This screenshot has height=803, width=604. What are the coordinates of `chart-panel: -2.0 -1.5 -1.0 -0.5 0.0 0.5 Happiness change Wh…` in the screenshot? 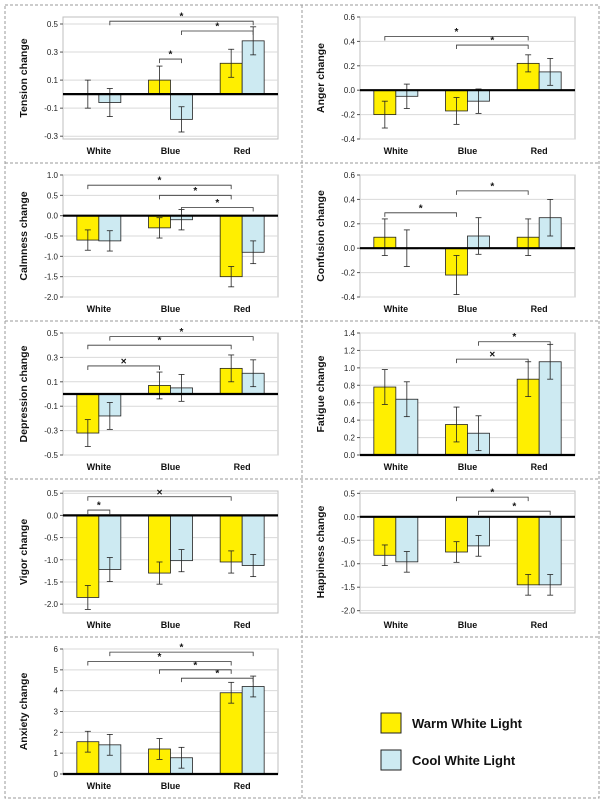 It's located at (445, 559).